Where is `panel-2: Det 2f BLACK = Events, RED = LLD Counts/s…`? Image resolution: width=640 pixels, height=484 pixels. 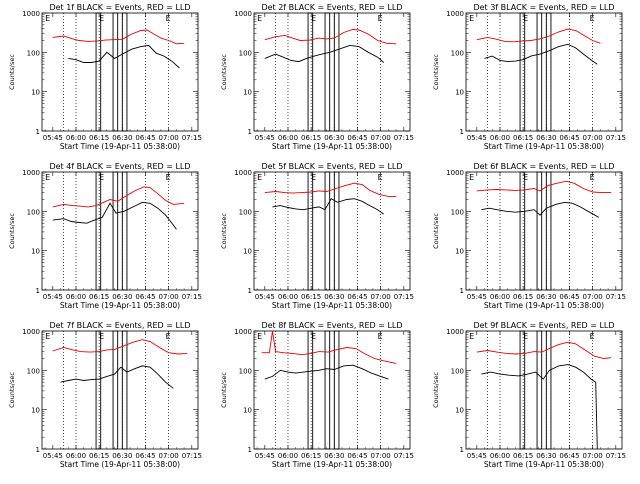 panel-2: Det 2f BLACK = Events, RED = LLD Counts/s… is located at coordinates (317, 77).